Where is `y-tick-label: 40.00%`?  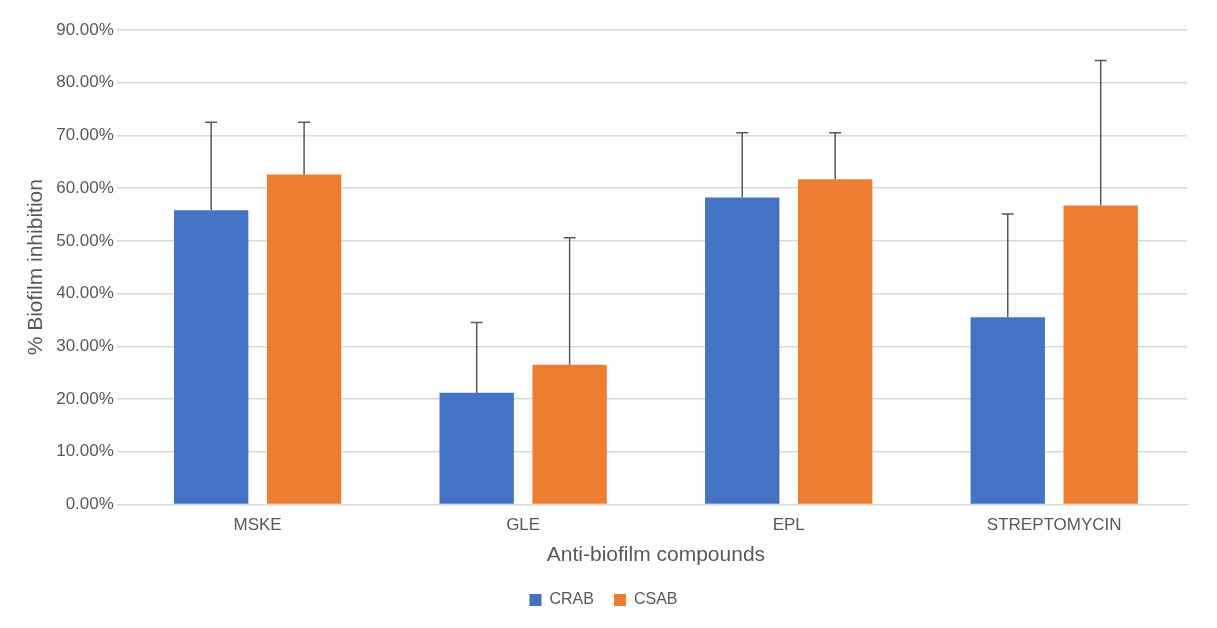
y-tick-label: 40.00% is located at coordinates (85, 293).